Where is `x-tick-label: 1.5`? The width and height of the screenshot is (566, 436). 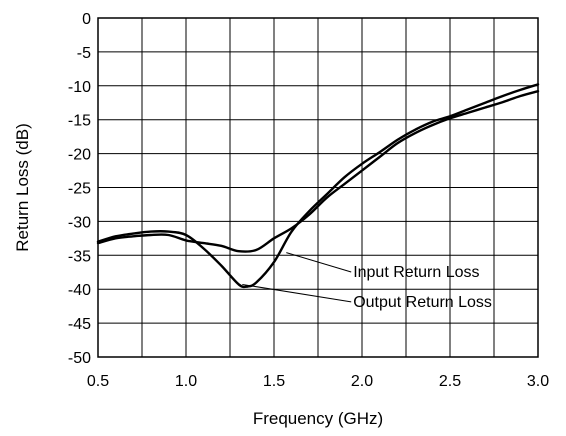
x-tick-label: 1.5 is located at coordinates (274, 381).